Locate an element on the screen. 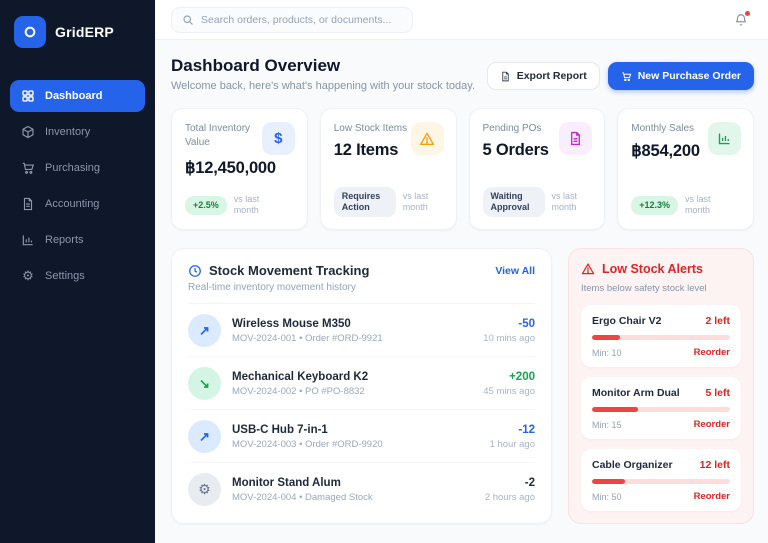 The image size is (768, 543). search-box is located at coordinates (292, 19).